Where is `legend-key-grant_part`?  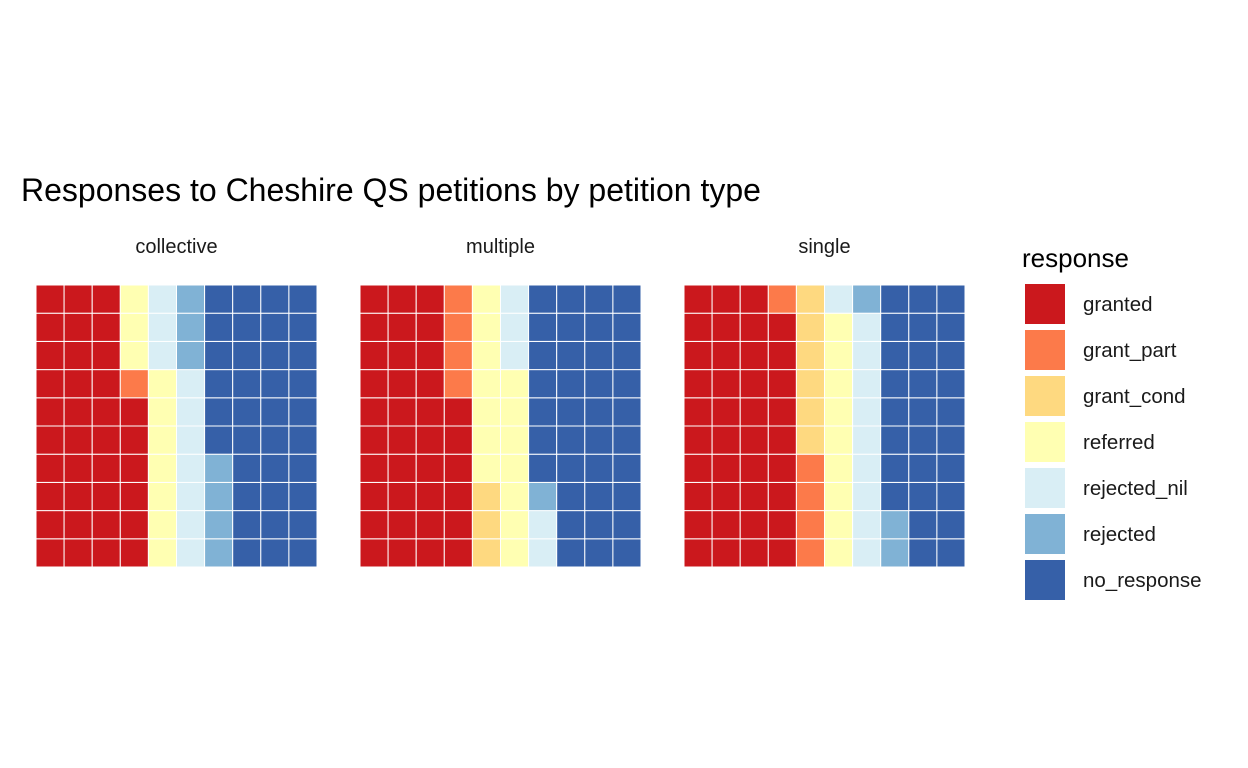 legend-key-grant_part is located at coordinates (1045, 350).